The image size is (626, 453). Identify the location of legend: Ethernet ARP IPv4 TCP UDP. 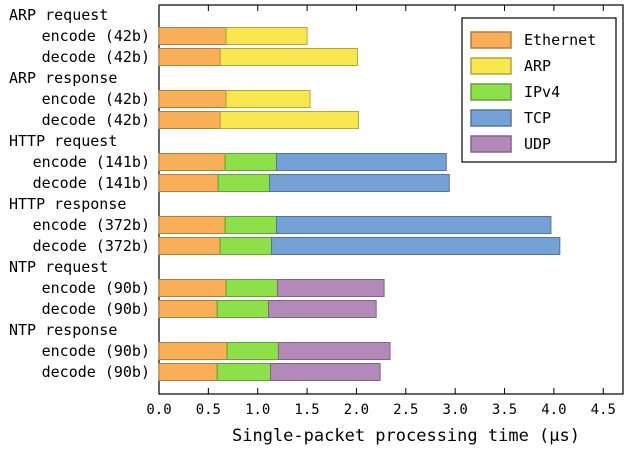
(539, 90).